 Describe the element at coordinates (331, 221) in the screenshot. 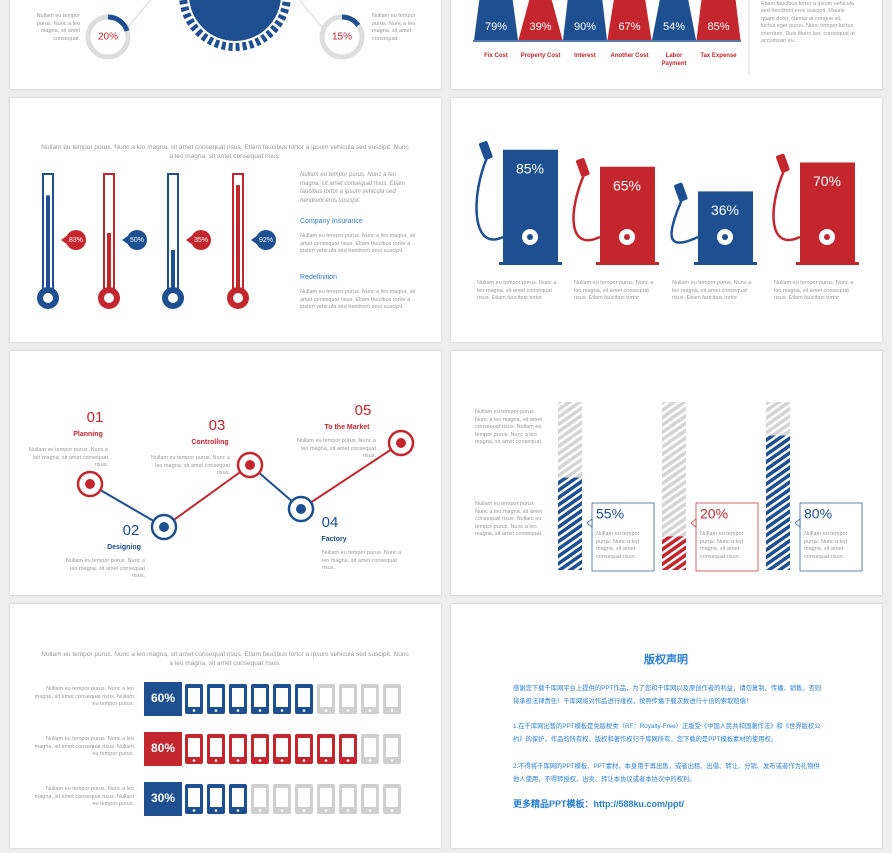

I see `section-title: Company Insurance` at that location.